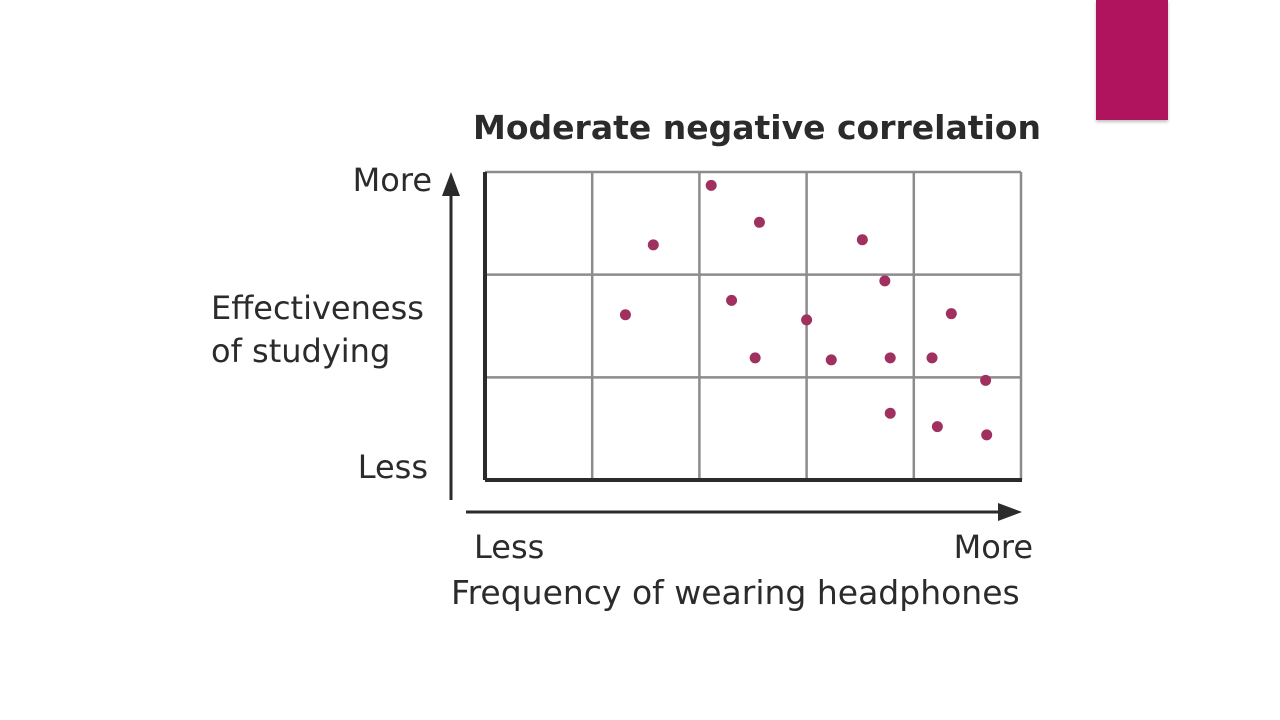 The width and height of the screenshot is (1280, 720). What do you see at coordinates (1010, 512) in the screenshot?
I see `x-axis-arrow-icon` at bounding box center [1010, 512].